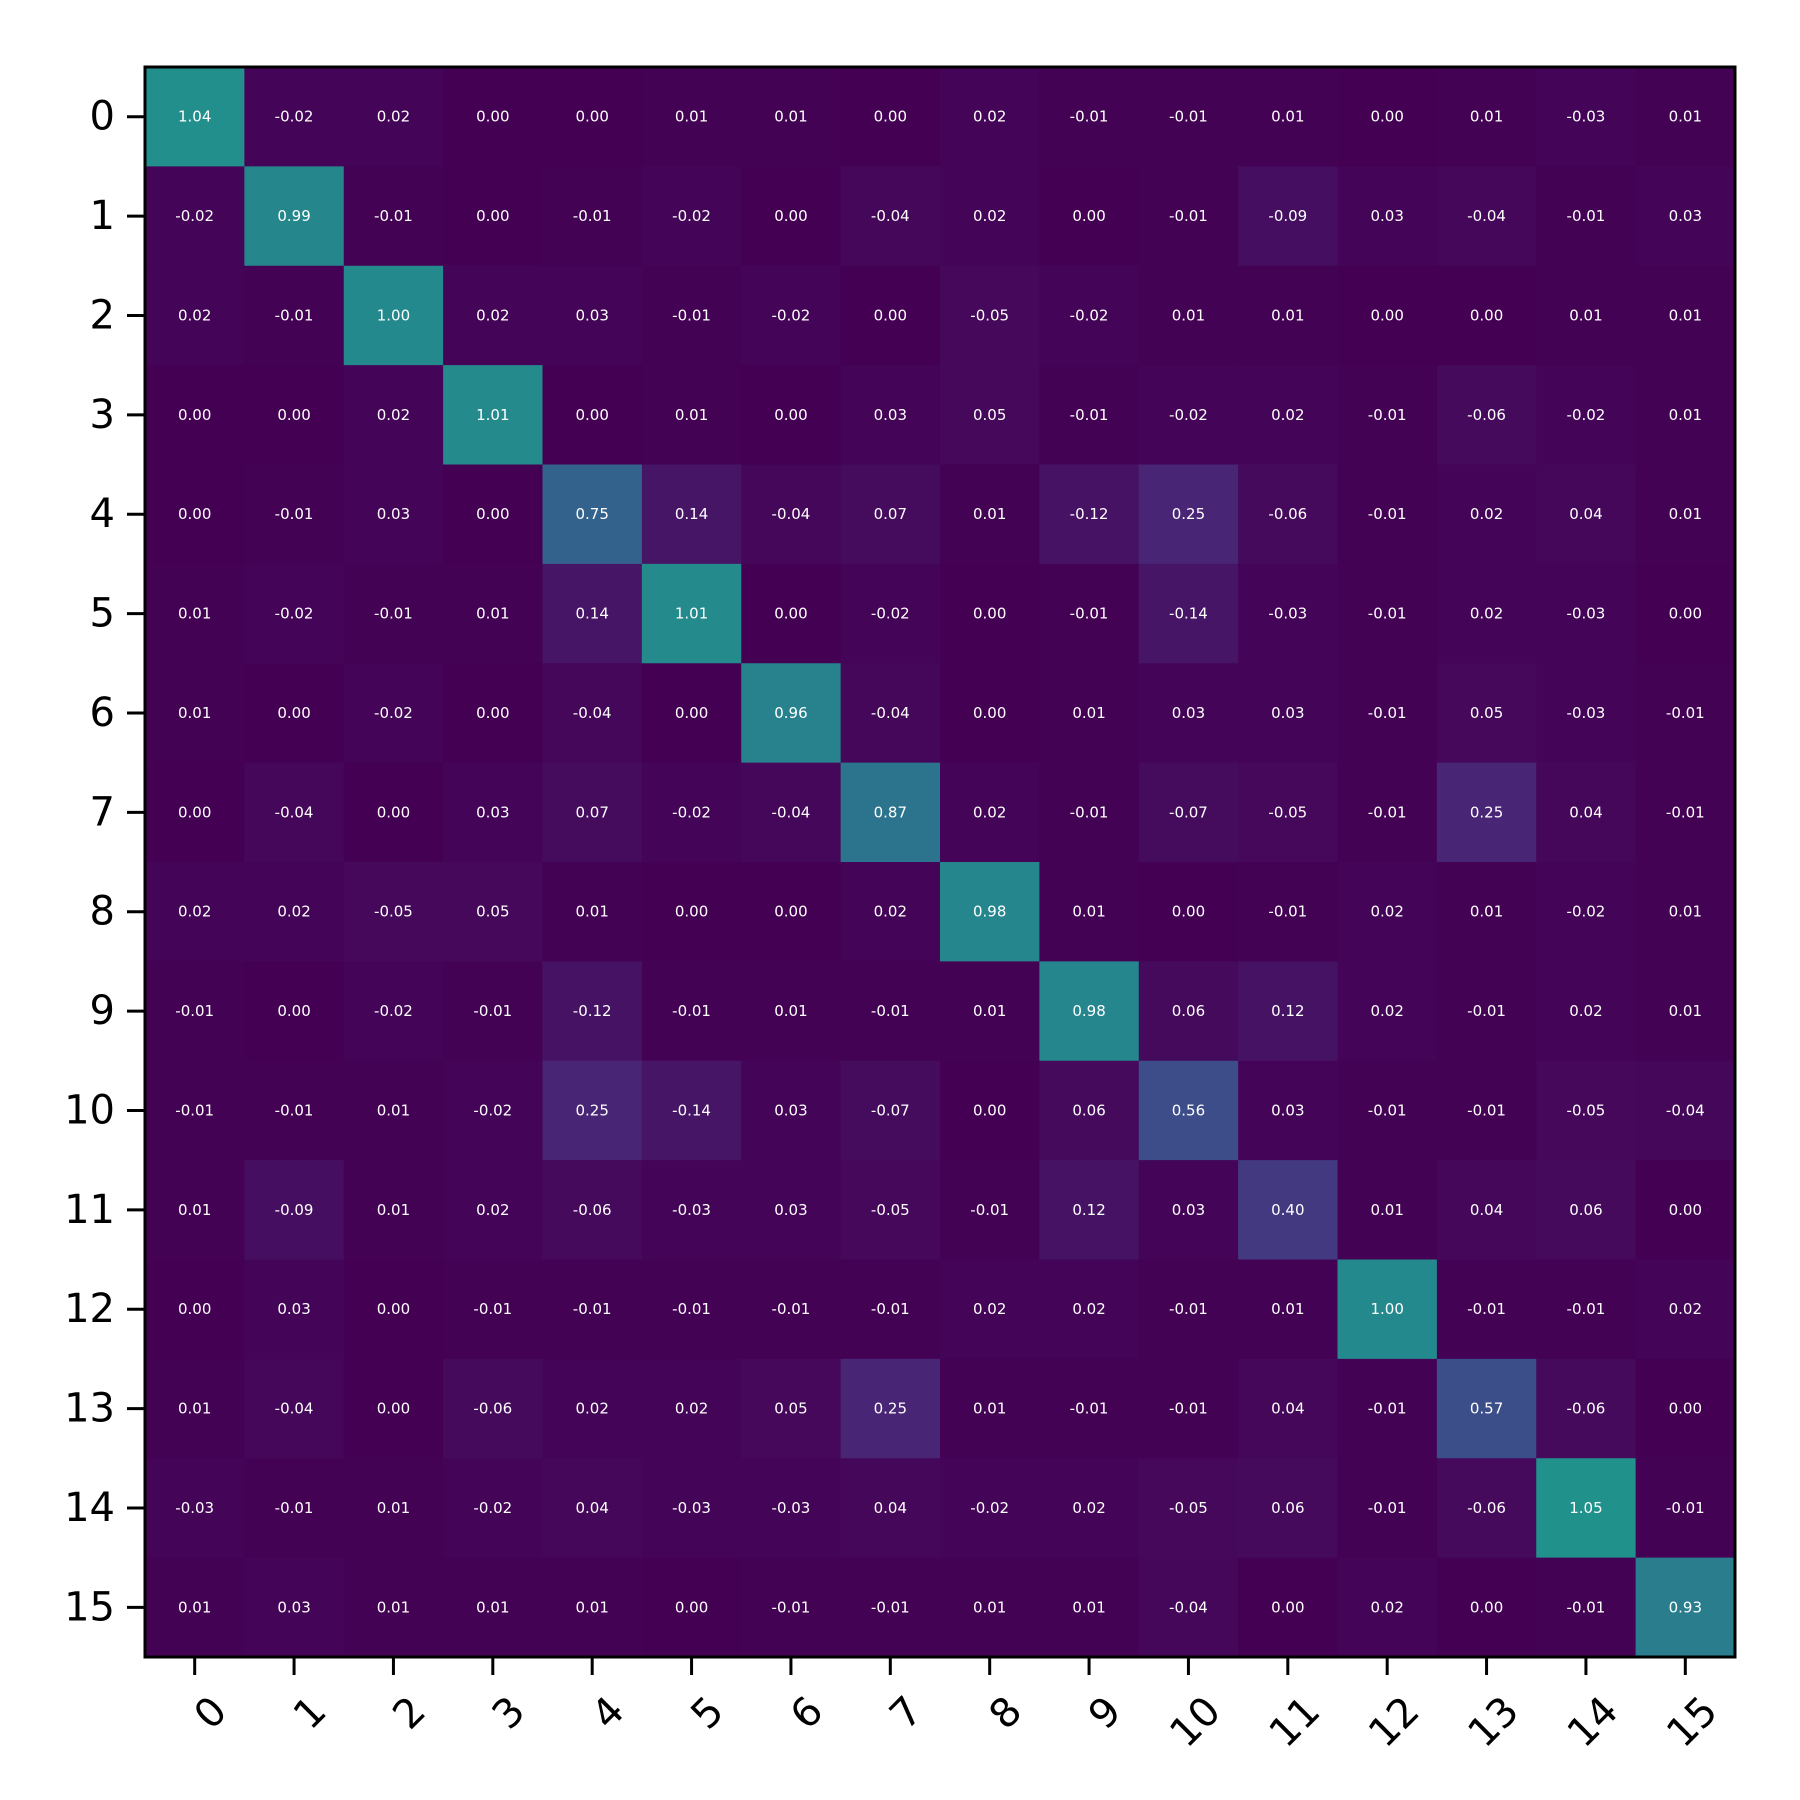 The image size is (1800, 1800). Describe the element at coordinates (1288, 713) in the screenshot. I see `heatmap-cell-r6-c11` at that location.